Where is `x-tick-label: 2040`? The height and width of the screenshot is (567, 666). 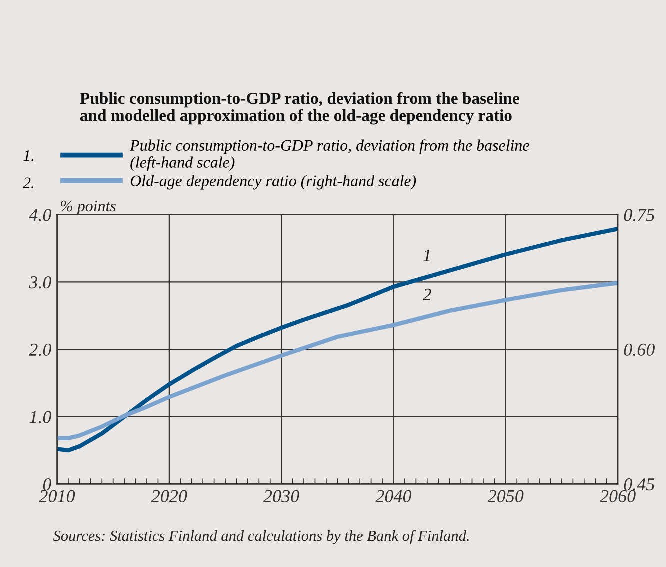
x-tick-label: 2040 is located at coordinates (394, 496).